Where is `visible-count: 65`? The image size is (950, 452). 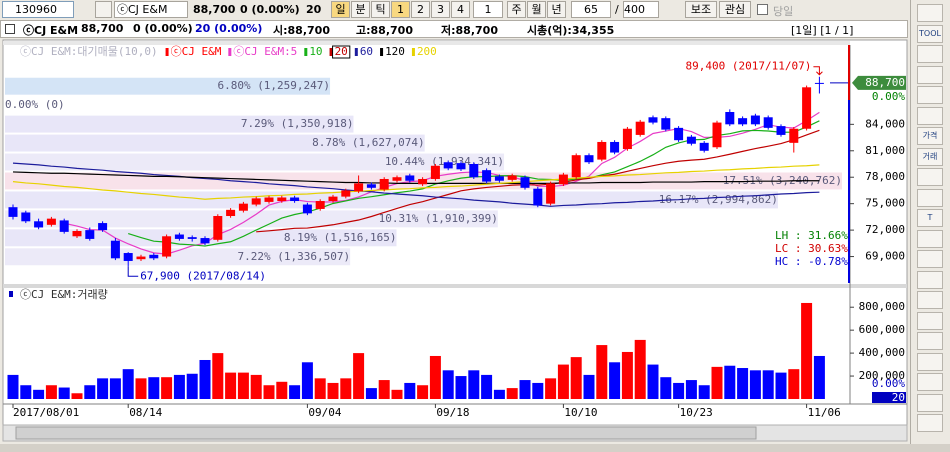
visible-count: 65 is located at coordinates (591, 9).